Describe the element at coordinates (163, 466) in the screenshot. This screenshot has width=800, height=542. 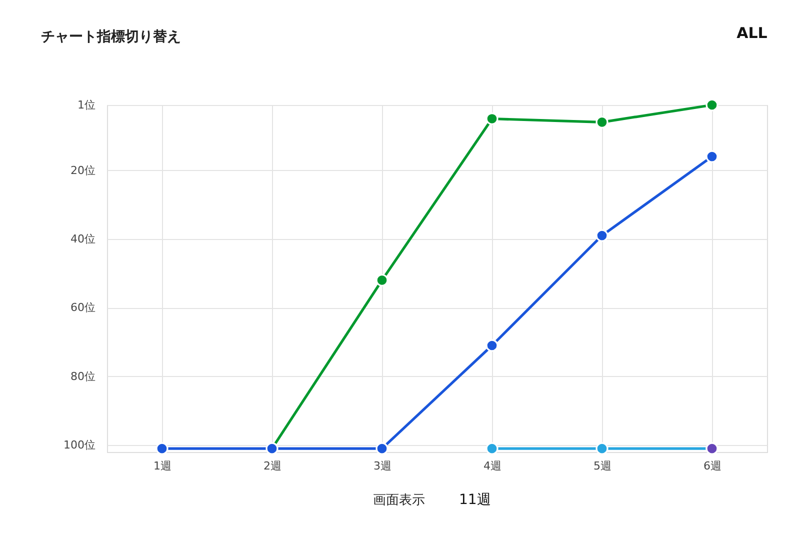
I see `x-tick-label: 1週` at that location.